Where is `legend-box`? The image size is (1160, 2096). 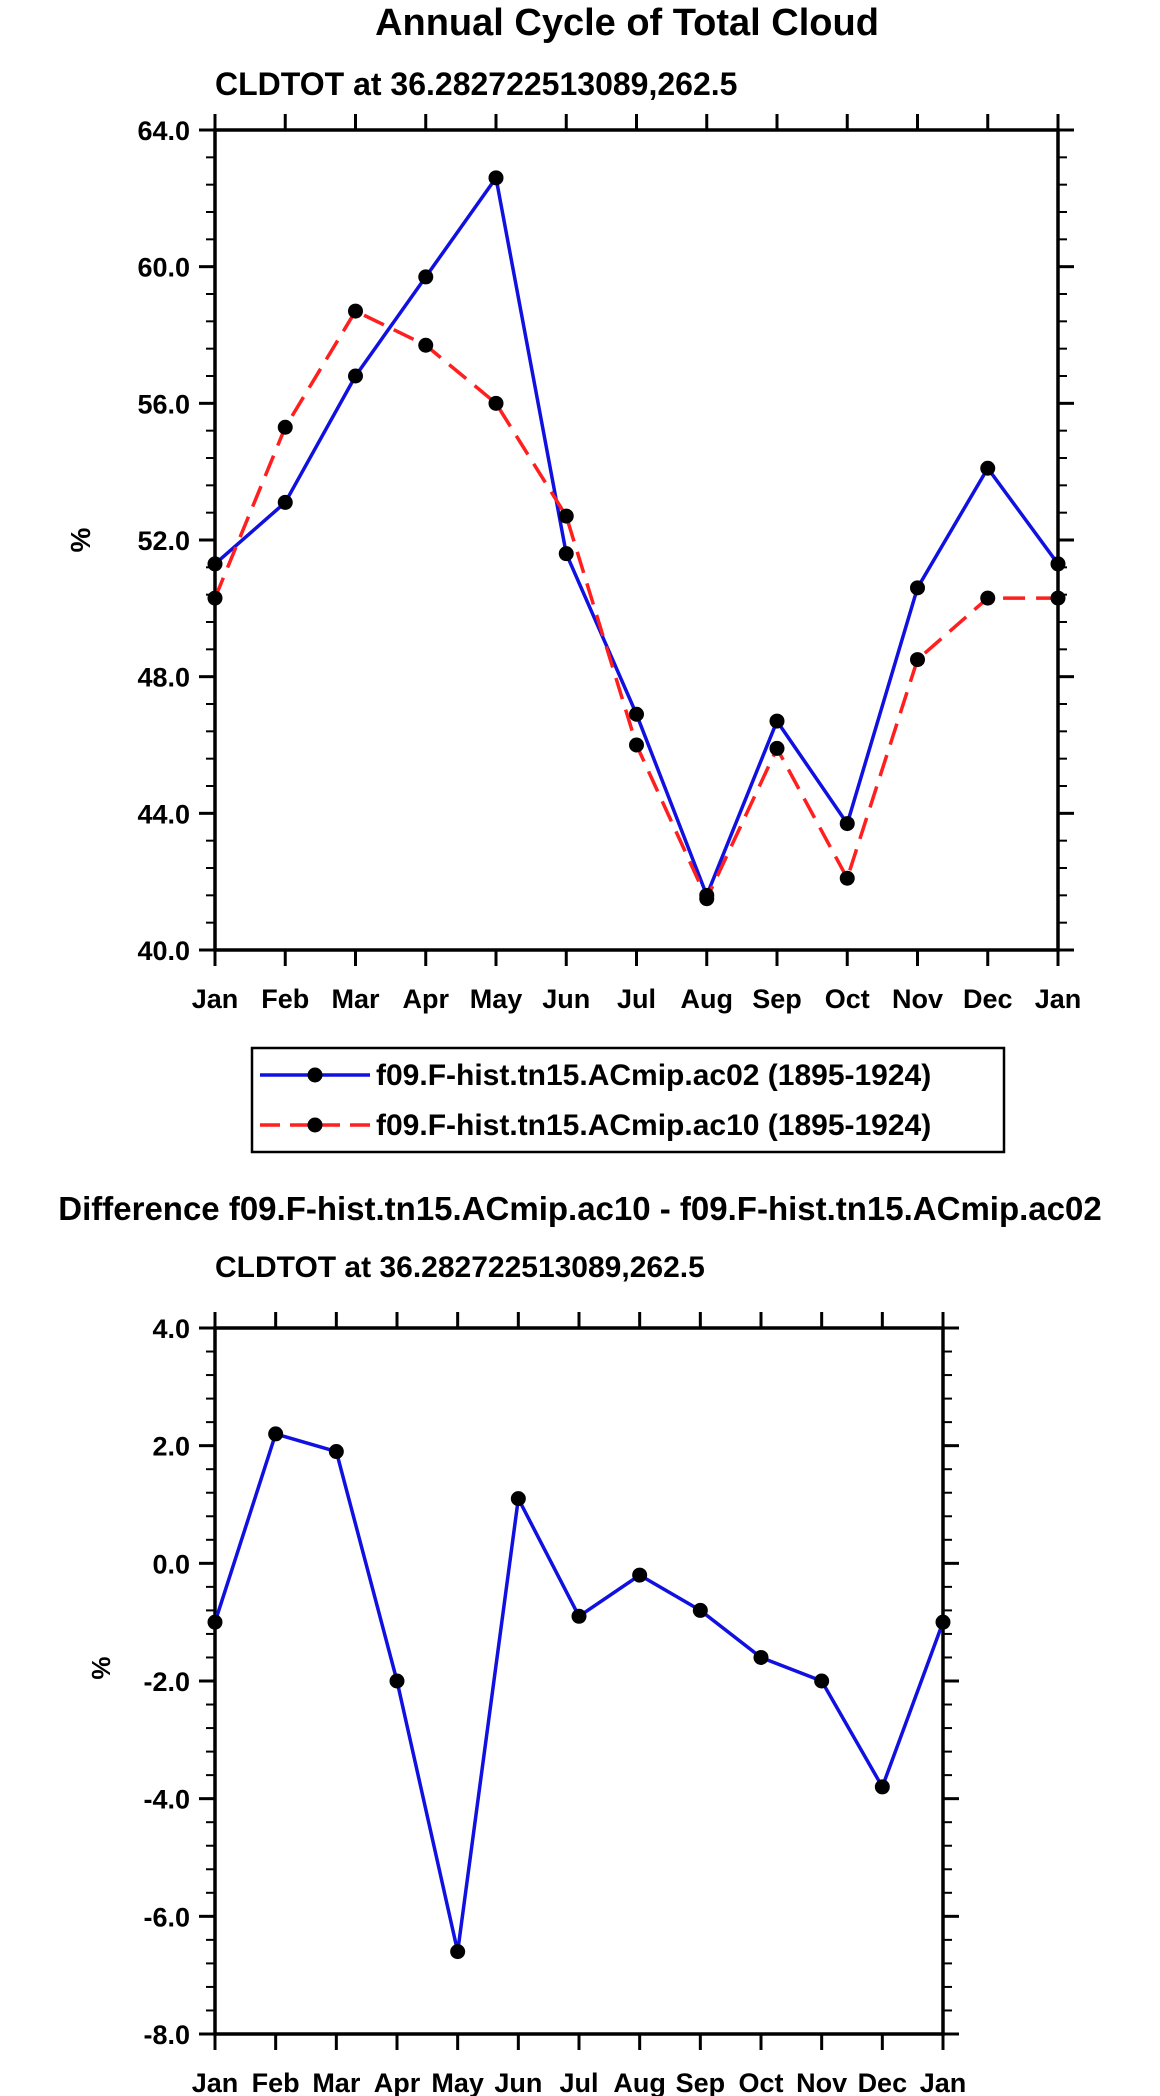 legend-box is located at coordinates (628, 1100).